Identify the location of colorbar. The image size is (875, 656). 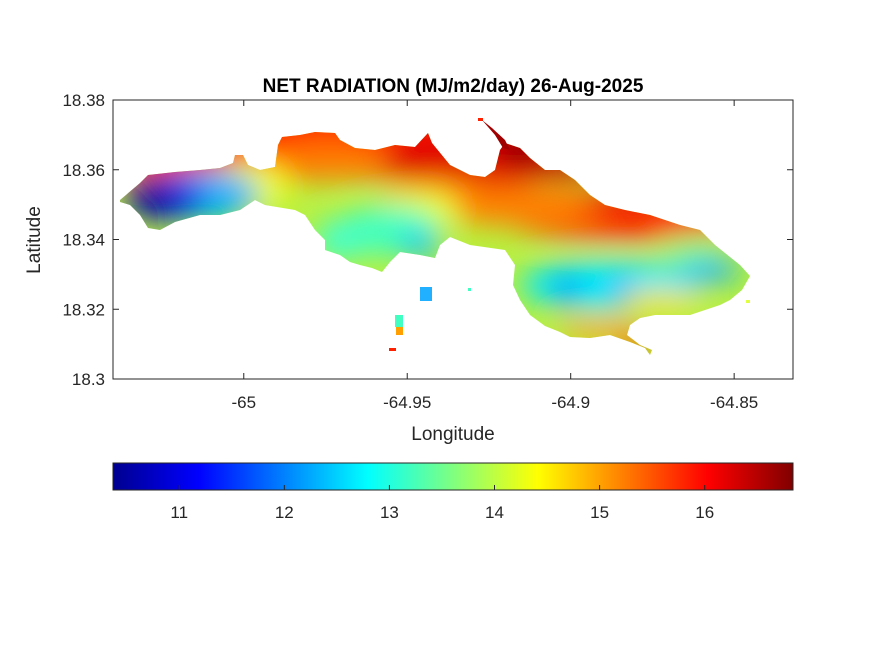
(453, 476).